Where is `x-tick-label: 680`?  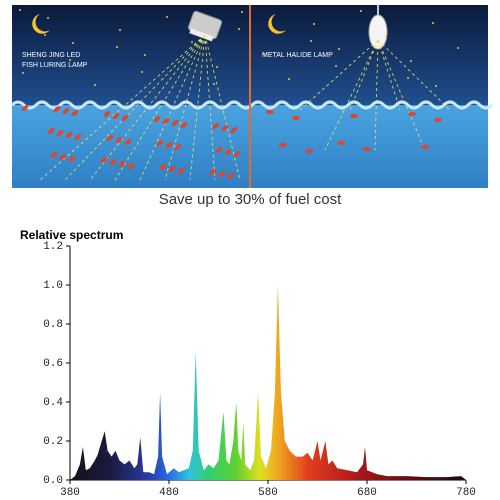
x-tick-label: 680 is located at coordinates (367, 493).